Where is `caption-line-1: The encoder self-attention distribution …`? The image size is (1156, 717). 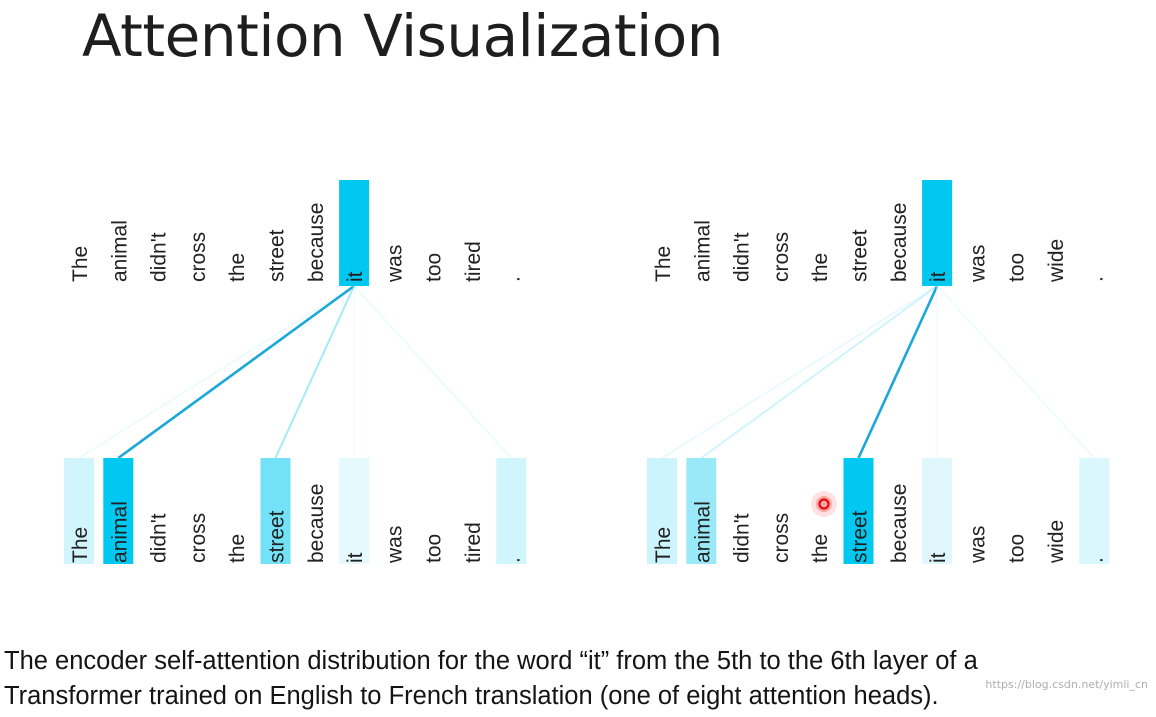 caption-line-1: The encoder self-attention distribution … is located at coordinates (491, 661).